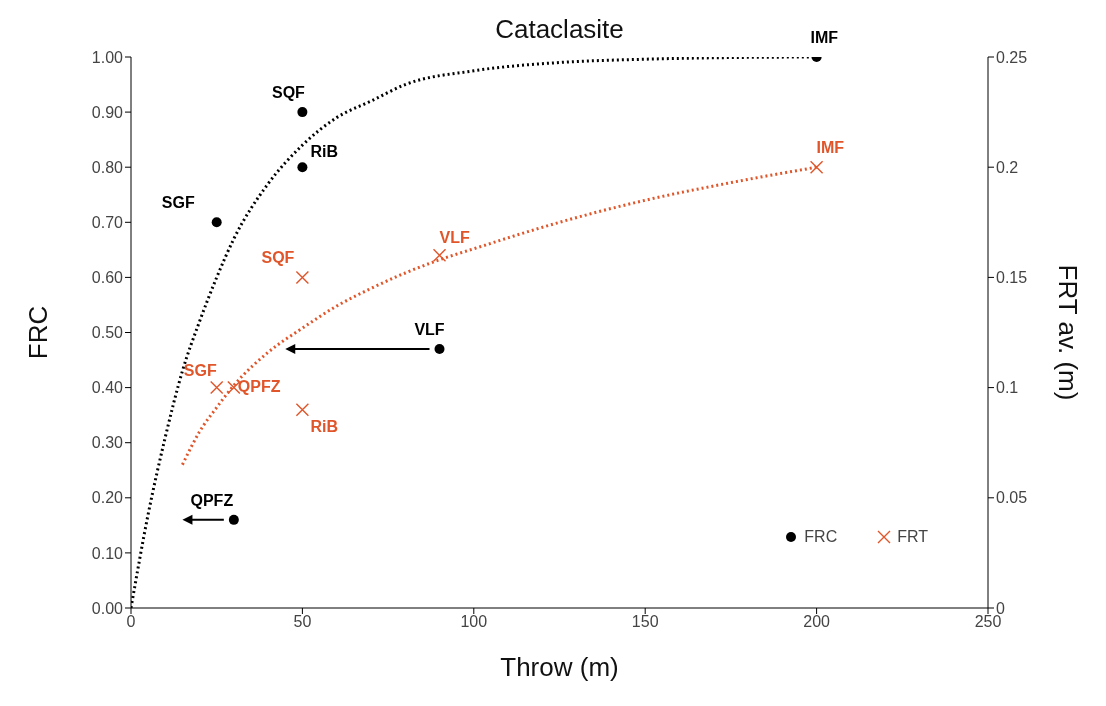 The height and width of the screenshot is (706, 1106). What do you see at coordinates (38, 332) in the screenshot?
I see `y-axis-title: FRC` at bounding box center [38, 332].